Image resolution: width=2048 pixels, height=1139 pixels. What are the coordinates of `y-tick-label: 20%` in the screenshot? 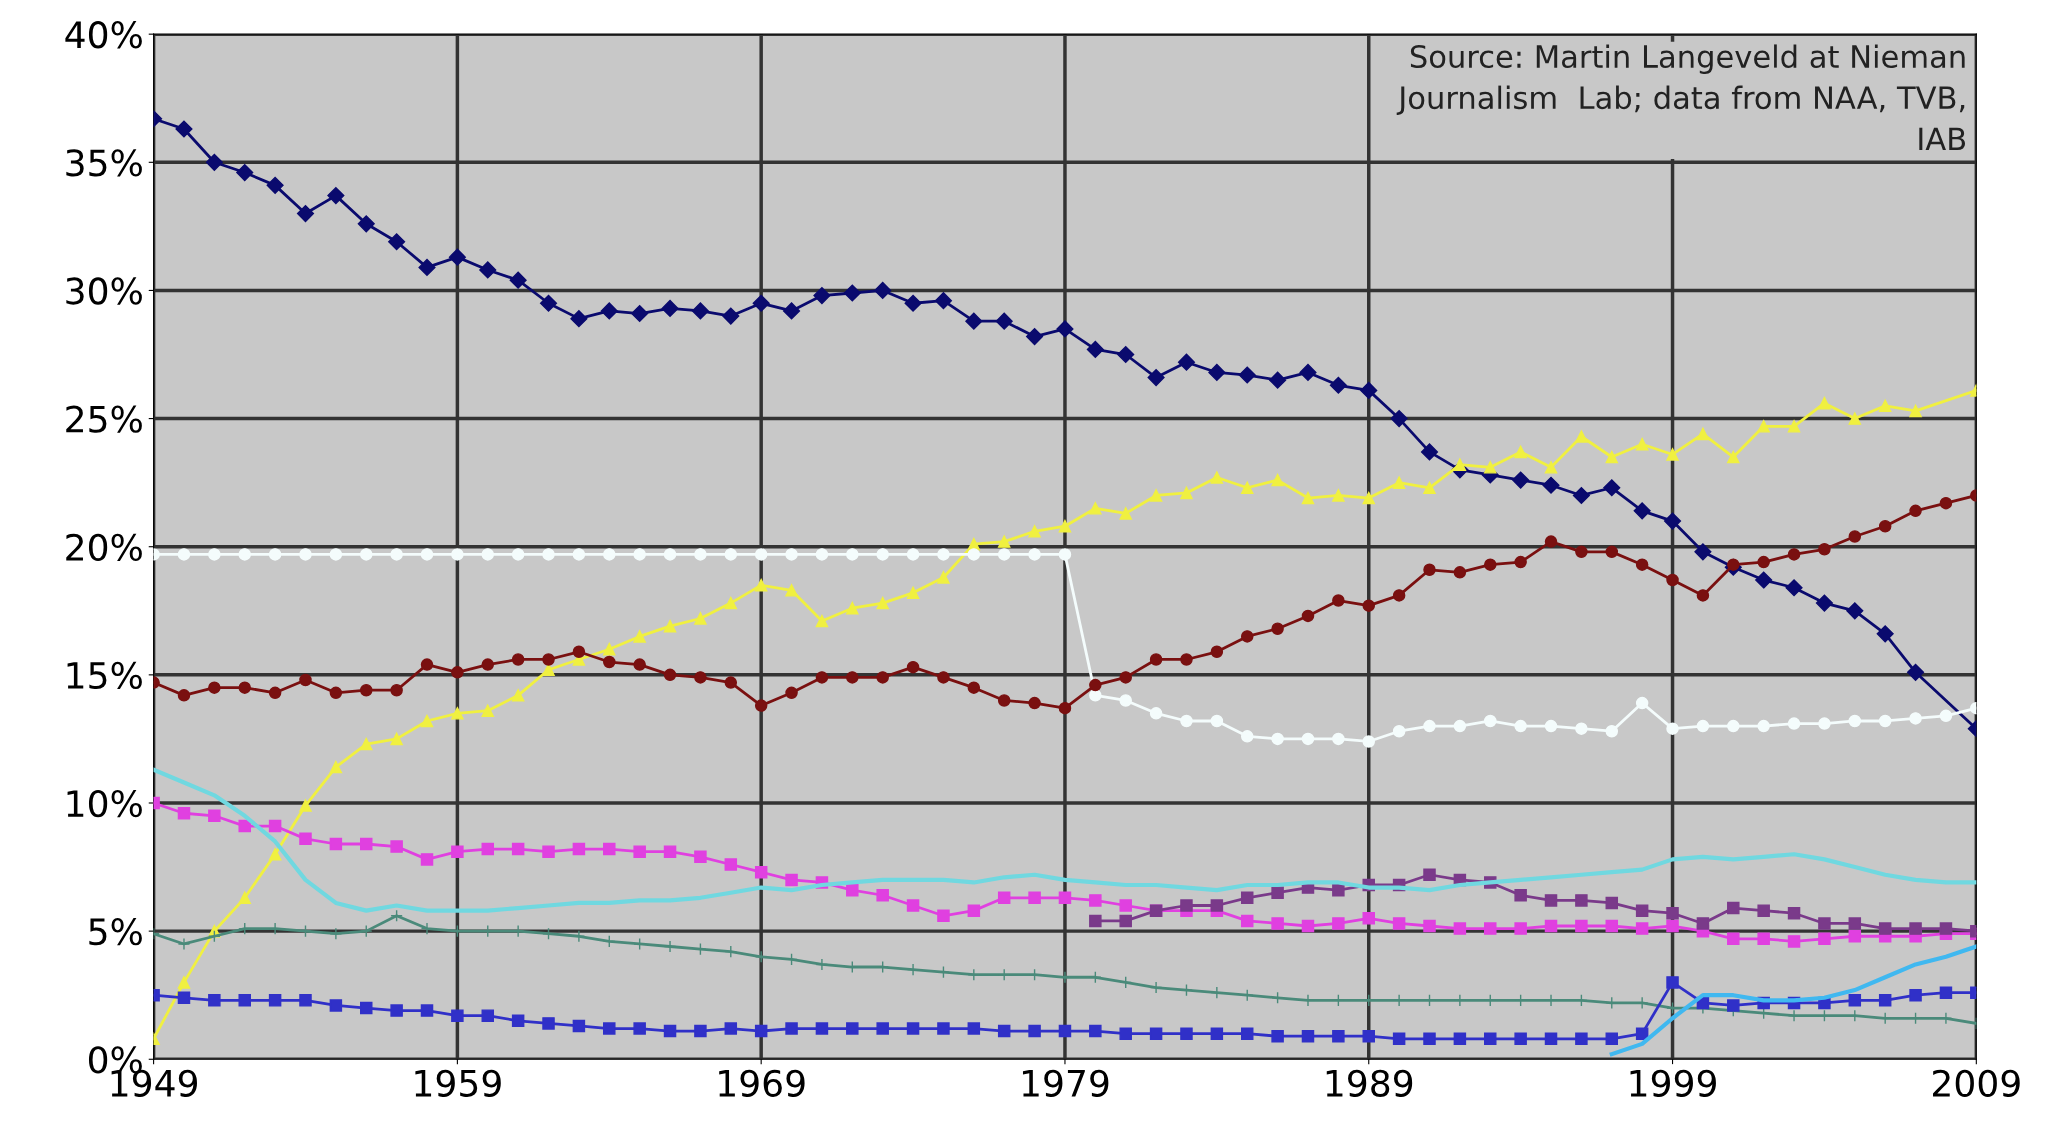 It's located at (104, 547).